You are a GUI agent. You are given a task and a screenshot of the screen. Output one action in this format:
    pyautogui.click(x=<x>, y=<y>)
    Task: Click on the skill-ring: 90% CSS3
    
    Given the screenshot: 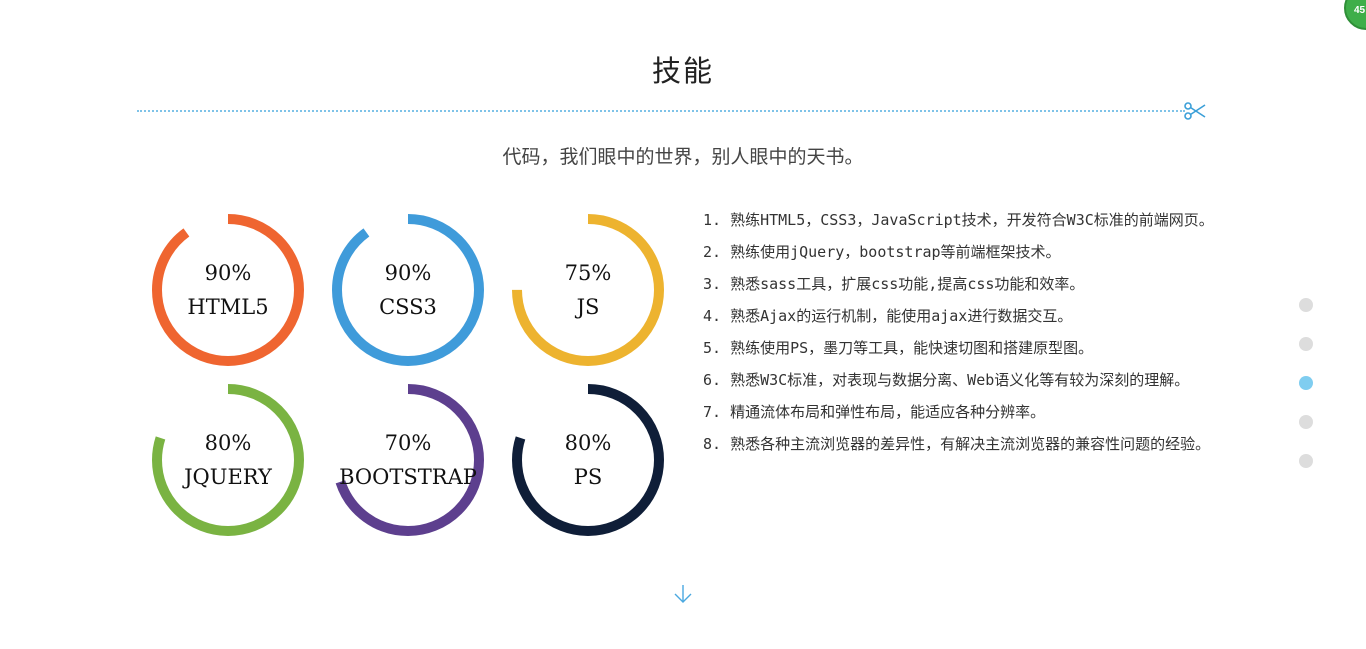 What is the action you would take?
    pyautogui.click(x=408, y=290)
    